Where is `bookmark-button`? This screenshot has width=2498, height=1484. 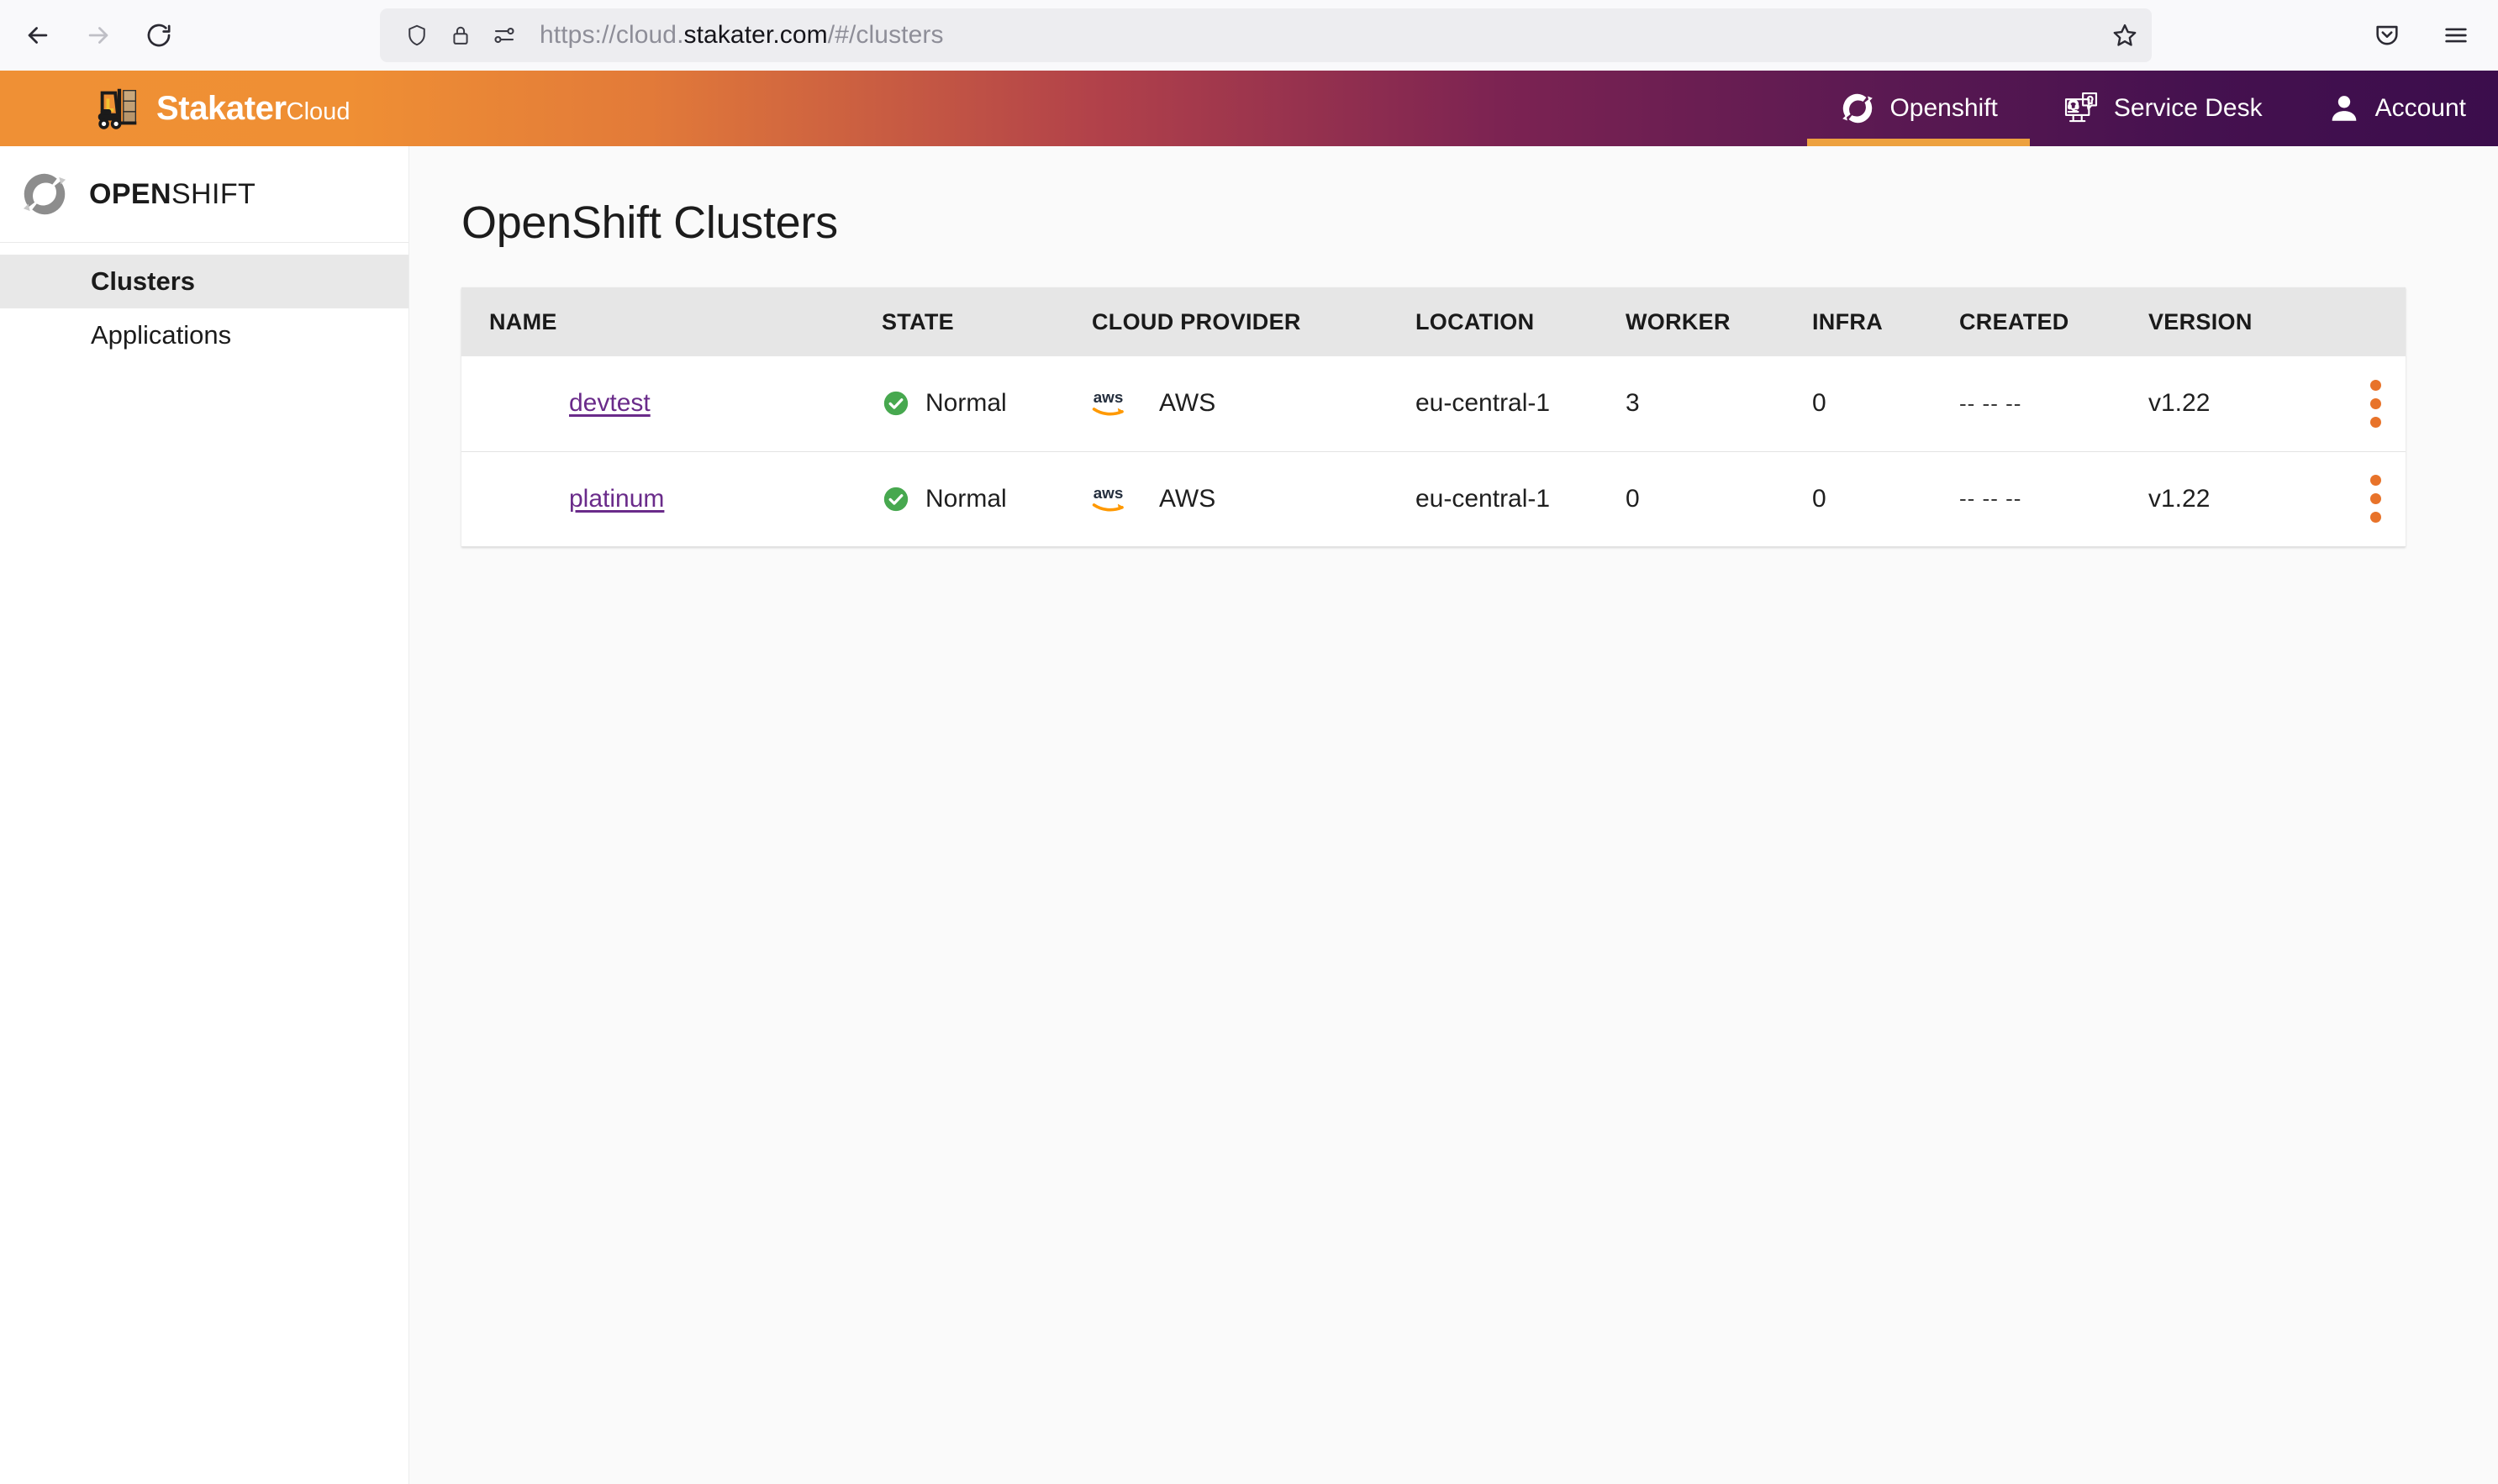 bookmark-button is located at coordinates (2125, 35).